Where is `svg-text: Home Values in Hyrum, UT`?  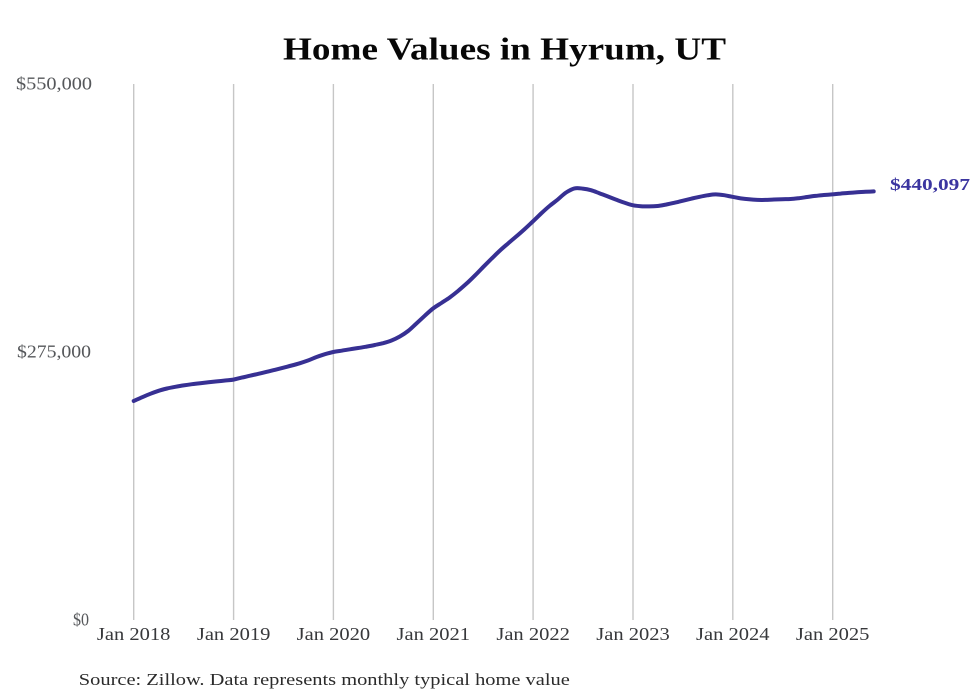
svg-text: Home Values in Hyrum, UT is located at coordinates (504, 49).